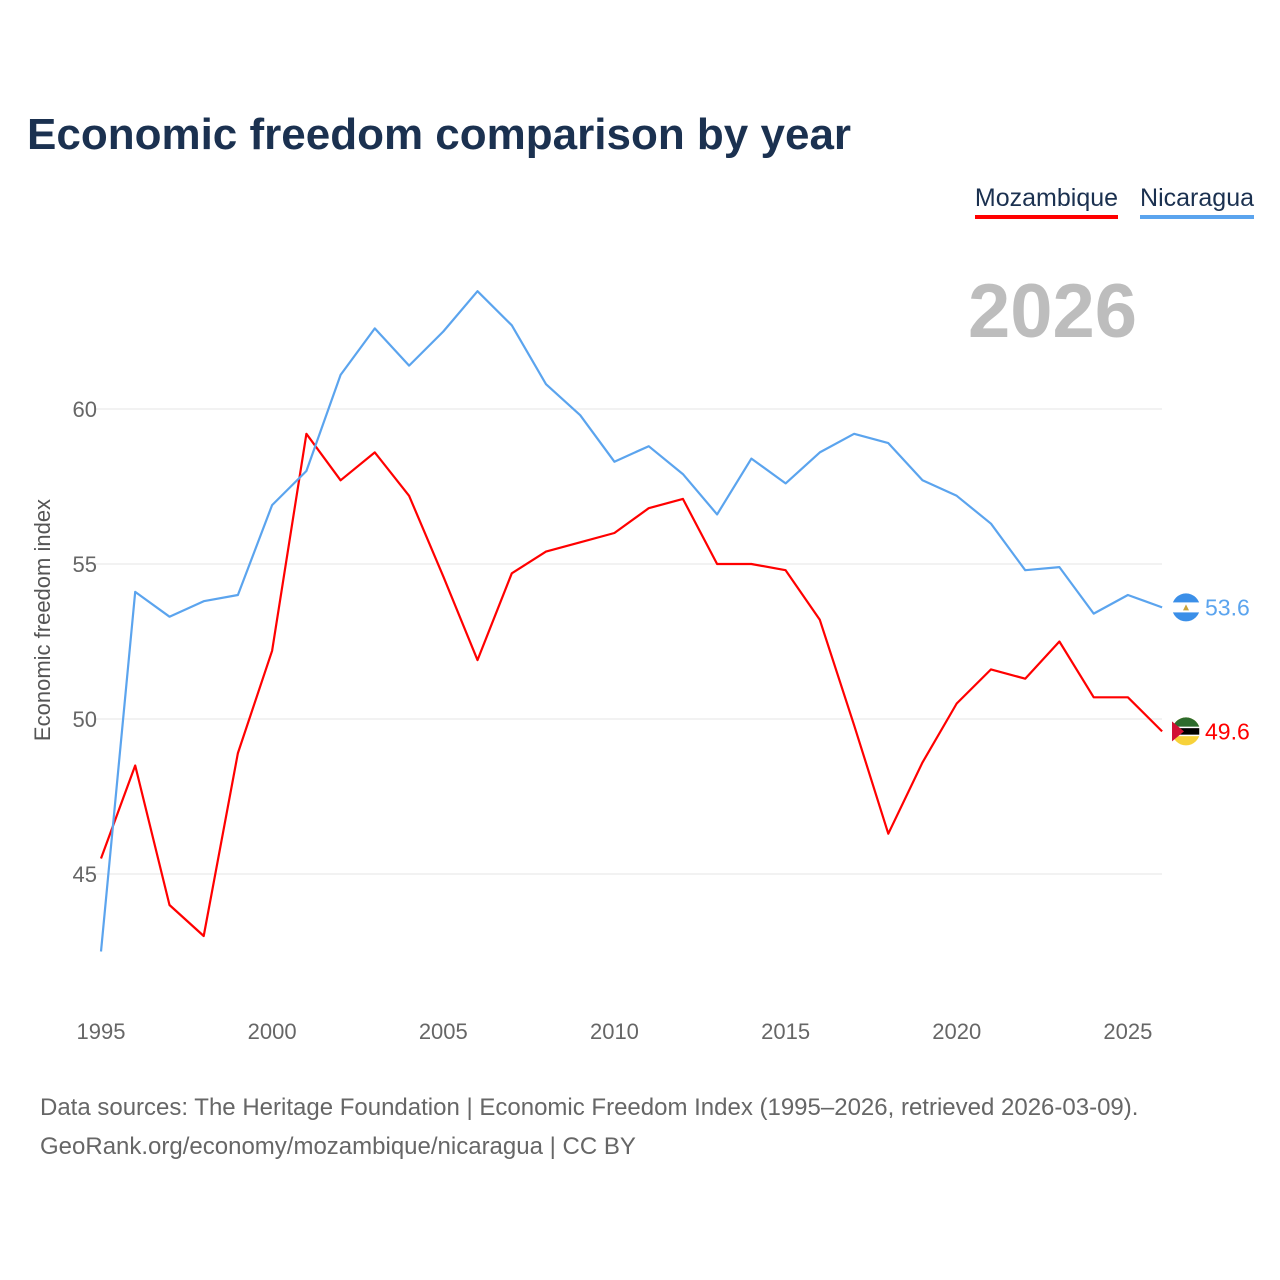  Describe the element at coordinates (1053, 311) in the screenshot. I see `current-year-label: 2026` at that location.